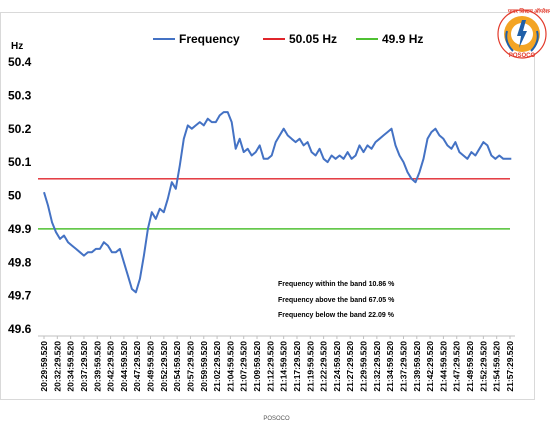 The width and height of the screenshot is (553, 432). I want to click on x-tick-label: 20:57:29.520, so click(191, 366).